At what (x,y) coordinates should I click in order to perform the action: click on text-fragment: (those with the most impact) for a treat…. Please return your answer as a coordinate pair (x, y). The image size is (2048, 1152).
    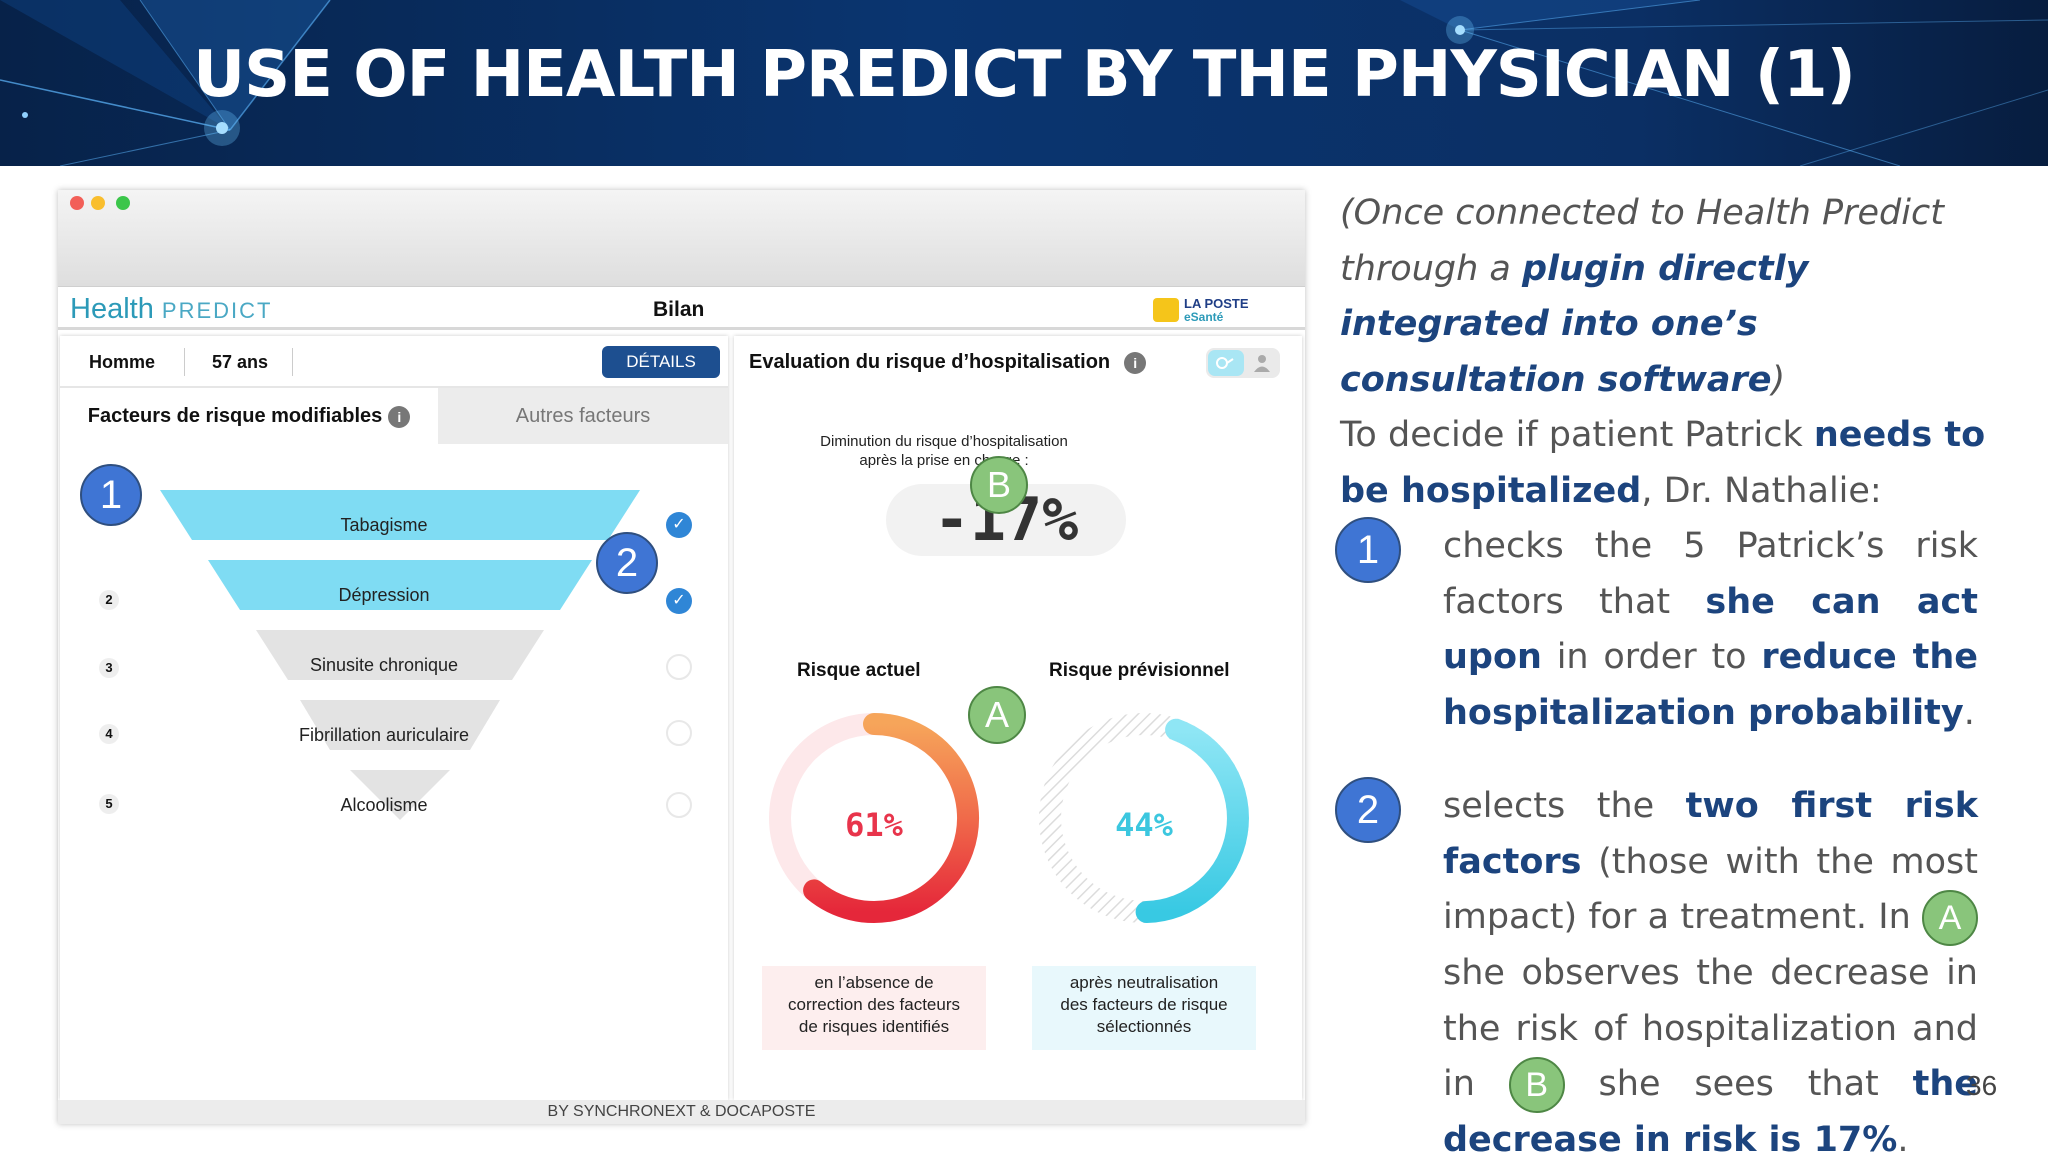
    Looking at the image, I should click on (1710, 889).